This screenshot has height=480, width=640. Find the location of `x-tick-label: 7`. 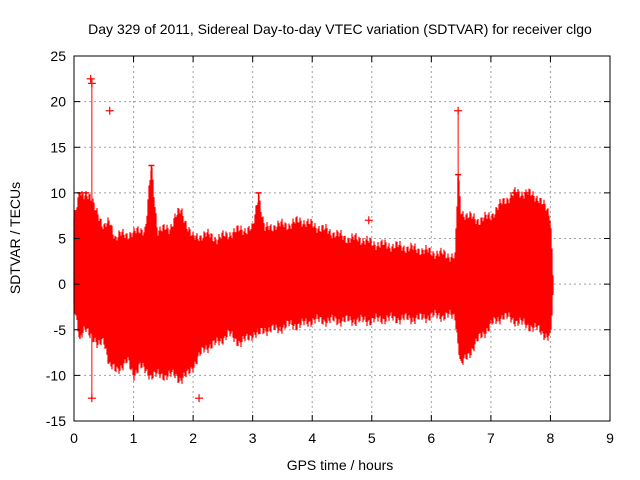

x-tick-label: 7 is located at coordinates (491, 438).